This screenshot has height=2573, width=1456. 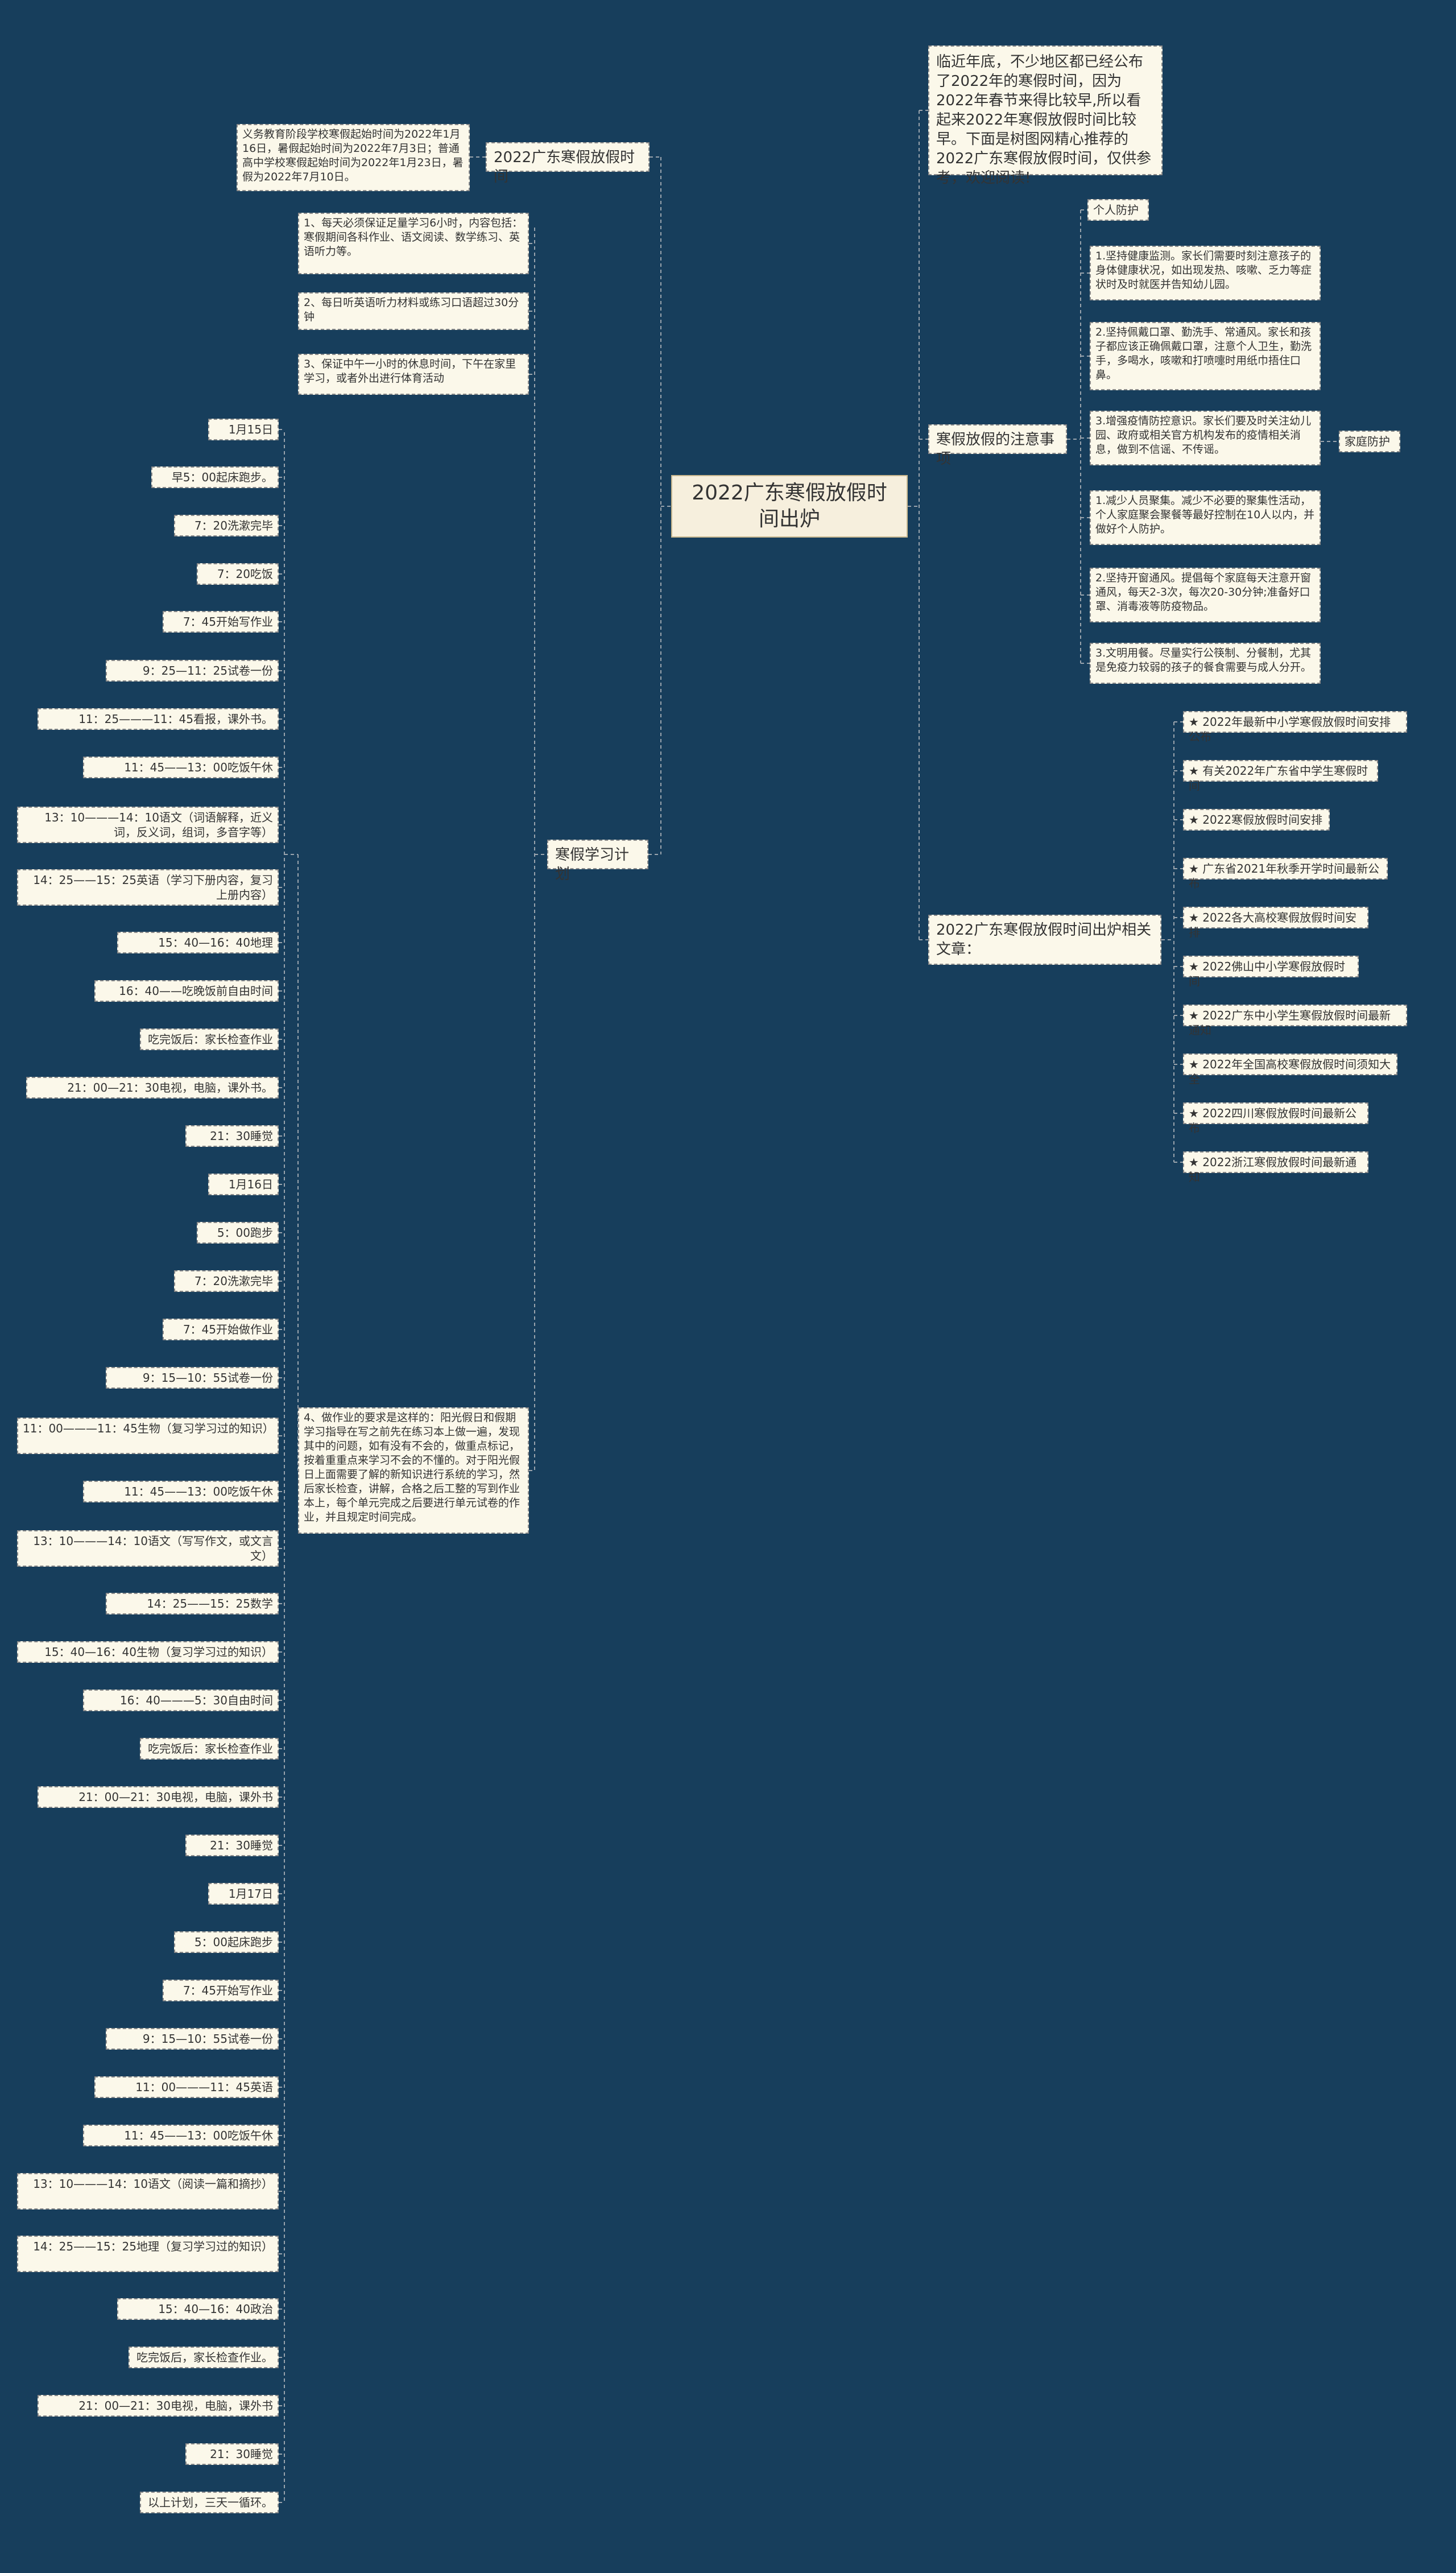 I want to click on schedule-item: 5：00跑步, so click(x=238, y=1233).